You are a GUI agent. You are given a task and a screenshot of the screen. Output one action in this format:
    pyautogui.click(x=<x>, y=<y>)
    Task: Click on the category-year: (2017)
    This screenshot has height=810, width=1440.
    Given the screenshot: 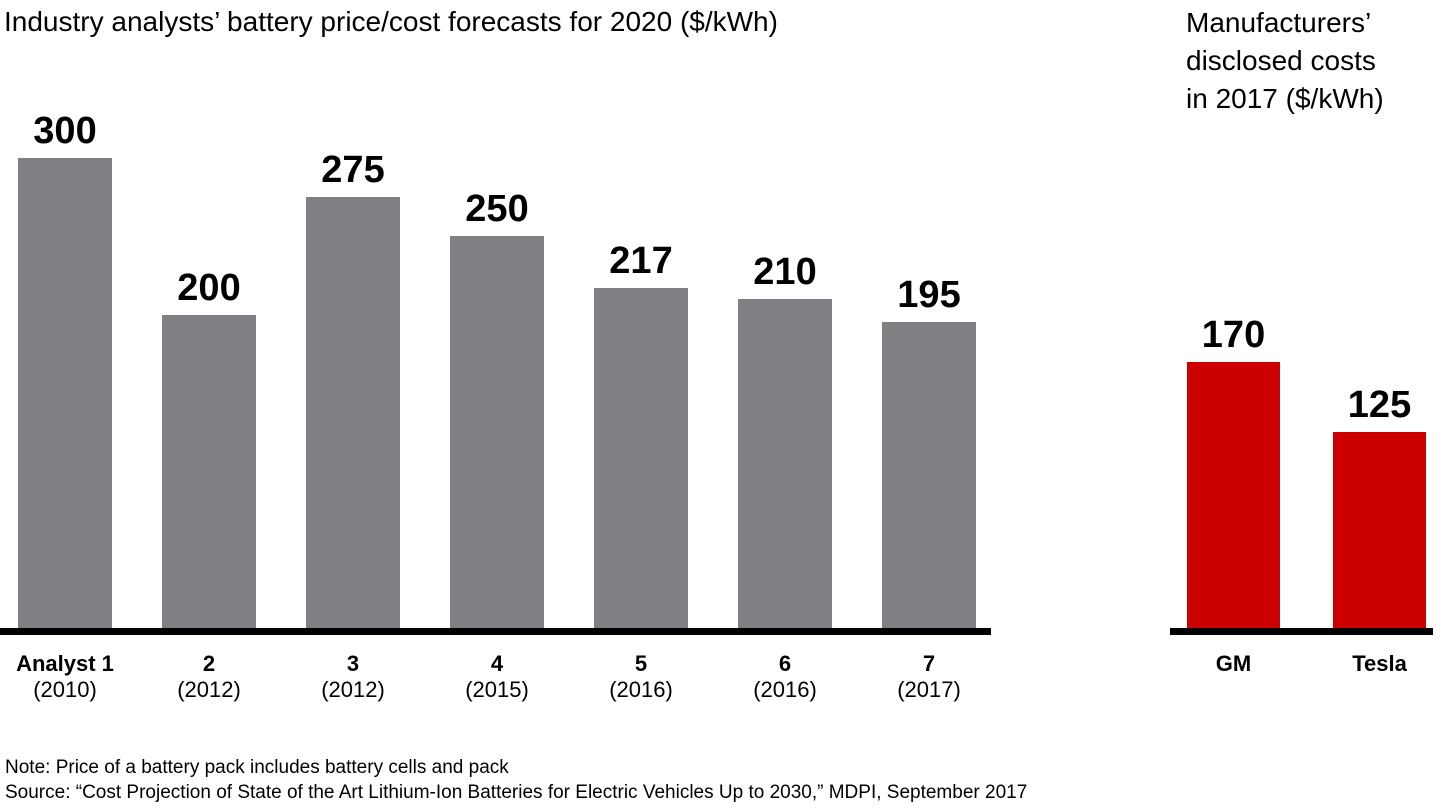 What is the action you would take?
    pyautogui.click(x=929, y=689)
    